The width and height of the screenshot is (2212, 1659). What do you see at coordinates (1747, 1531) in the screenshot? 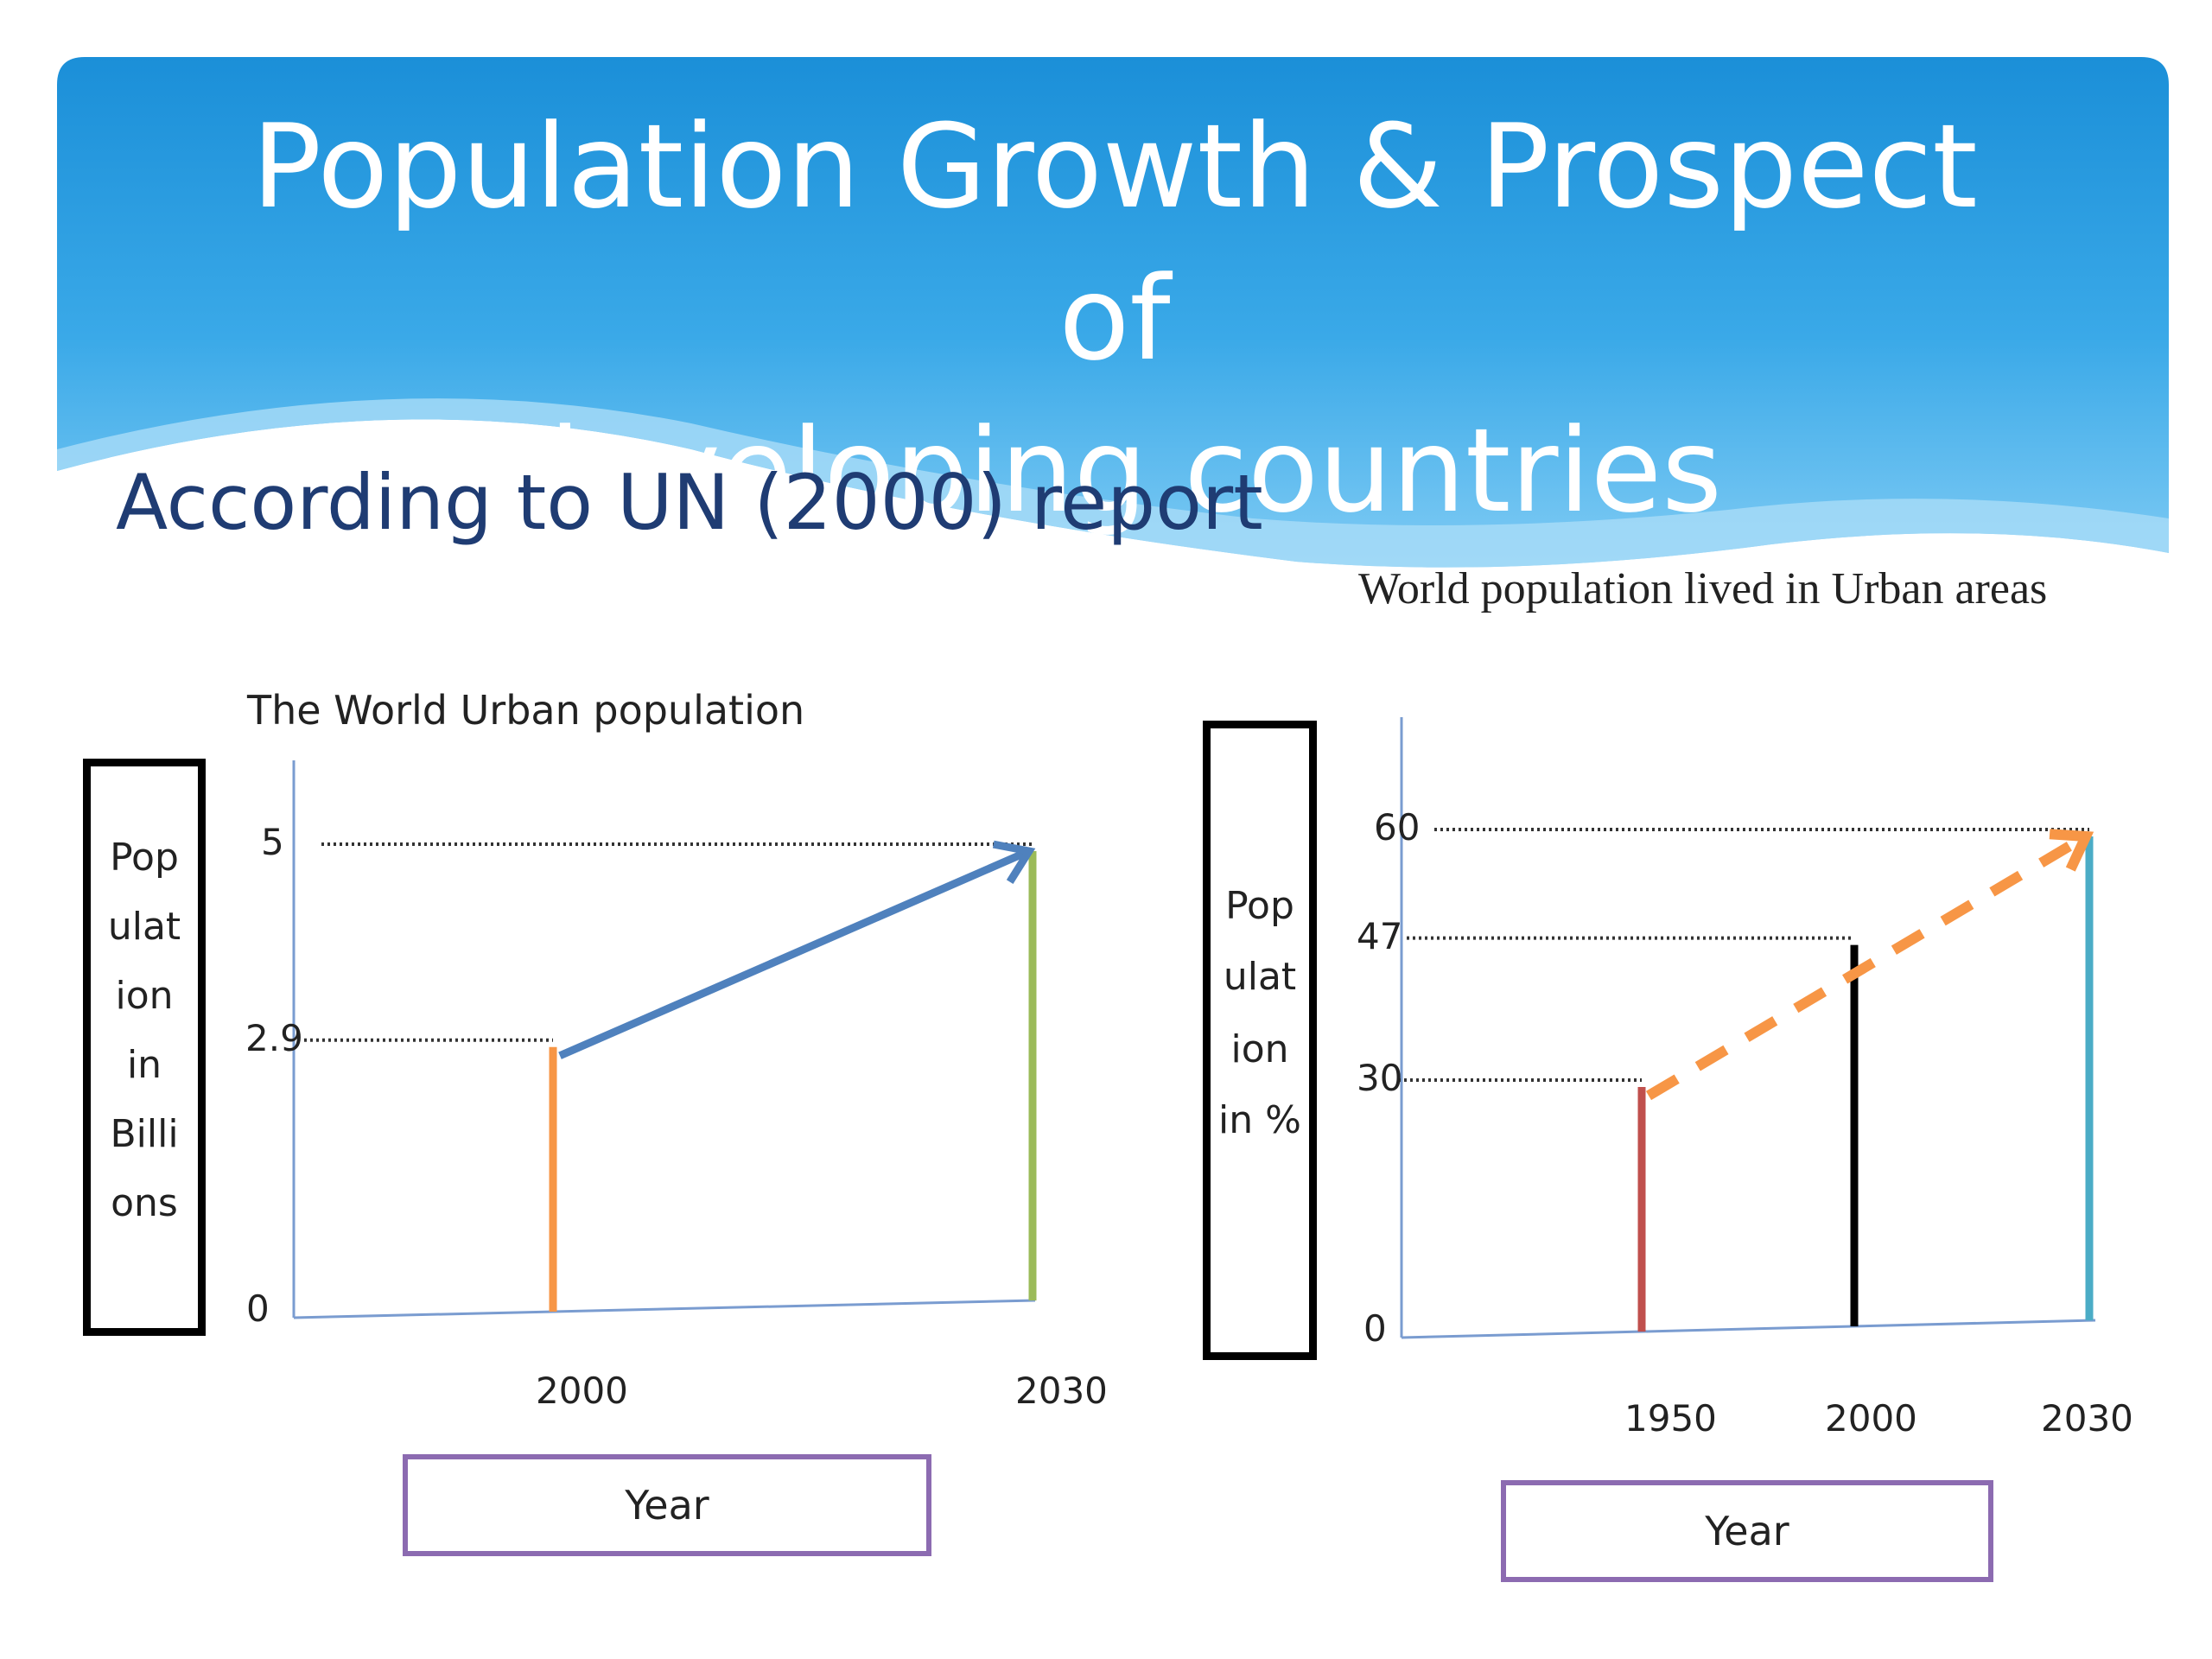
I see `chart-2-xlabel-box: Year` at bounding box center [1747, 1531].